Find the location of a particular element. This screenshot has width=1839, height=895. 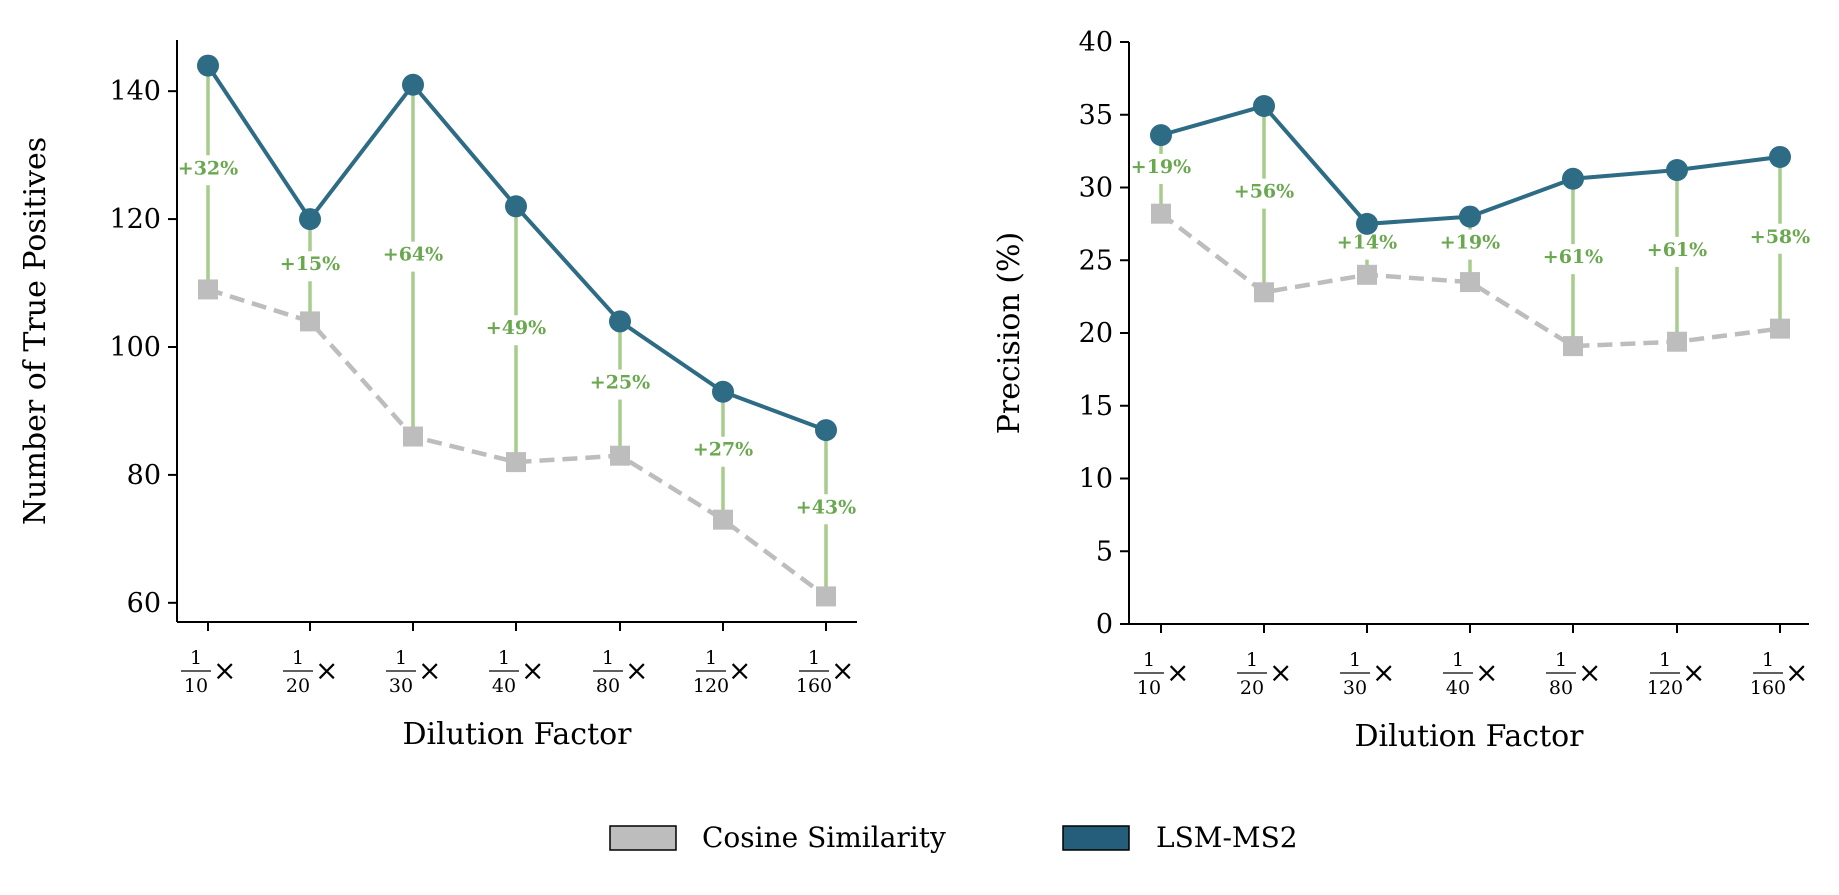

y-tick-label: 5 is located at coordinates (1104, 551).